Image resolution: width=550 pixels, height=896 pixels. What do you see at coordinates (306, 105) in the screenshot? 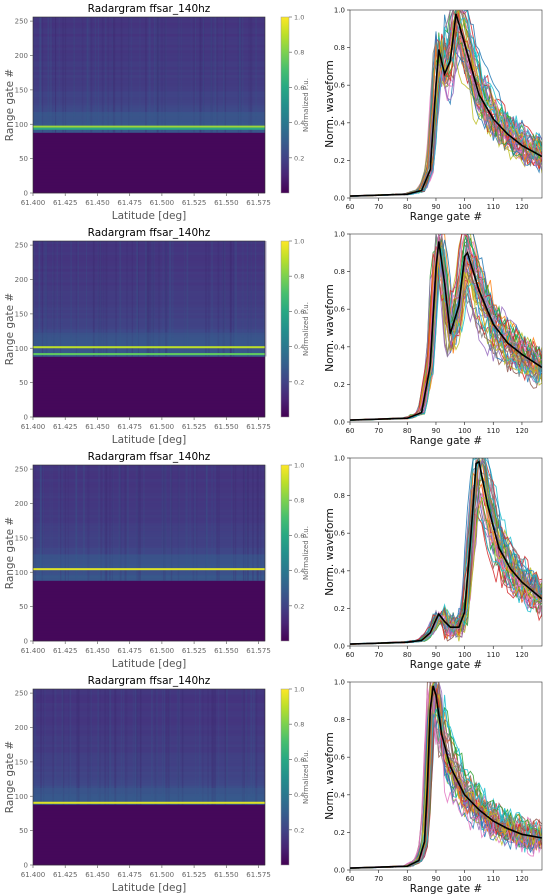
I see `colorbar-label: Normalized P.u.` at bounding box center [306, 105].